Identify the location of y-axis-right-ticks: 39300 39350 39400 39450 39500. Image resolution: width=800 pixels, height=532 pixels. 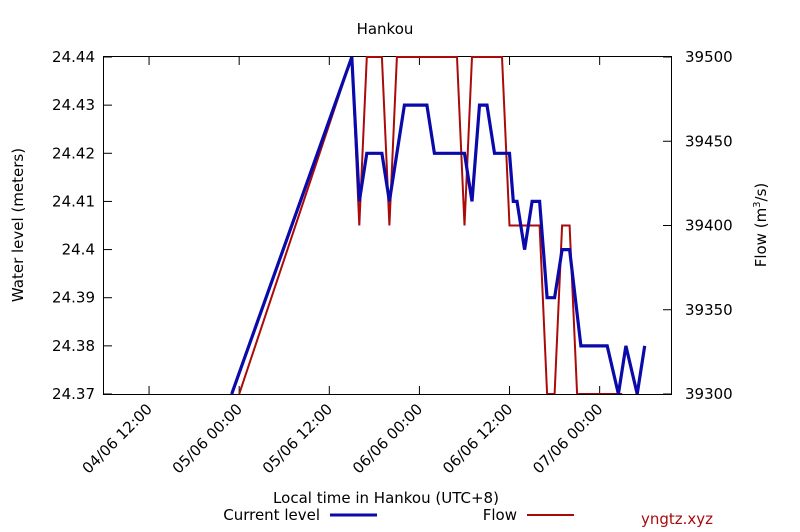
(698, 225).